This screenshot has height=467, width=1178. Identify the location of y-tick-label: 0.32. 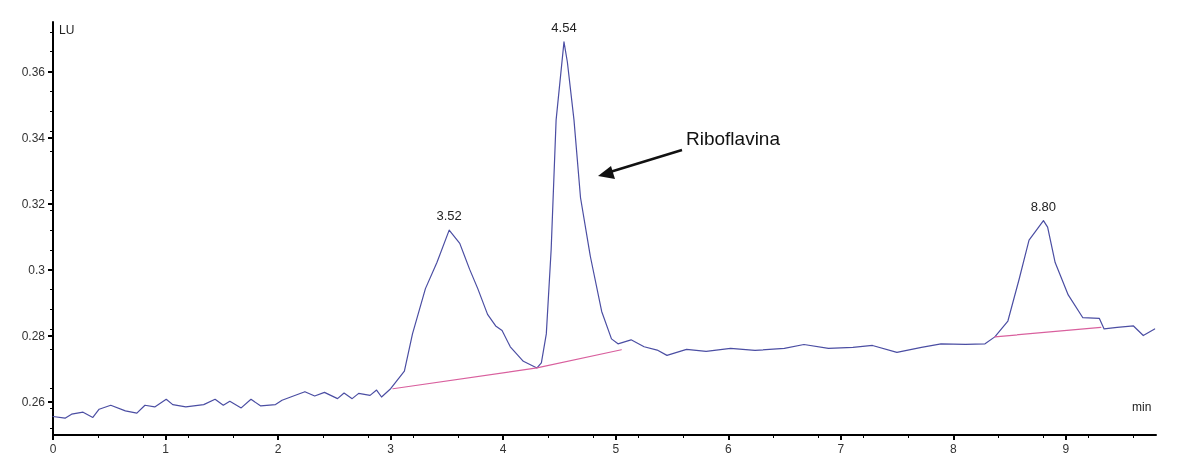
(33, 203).